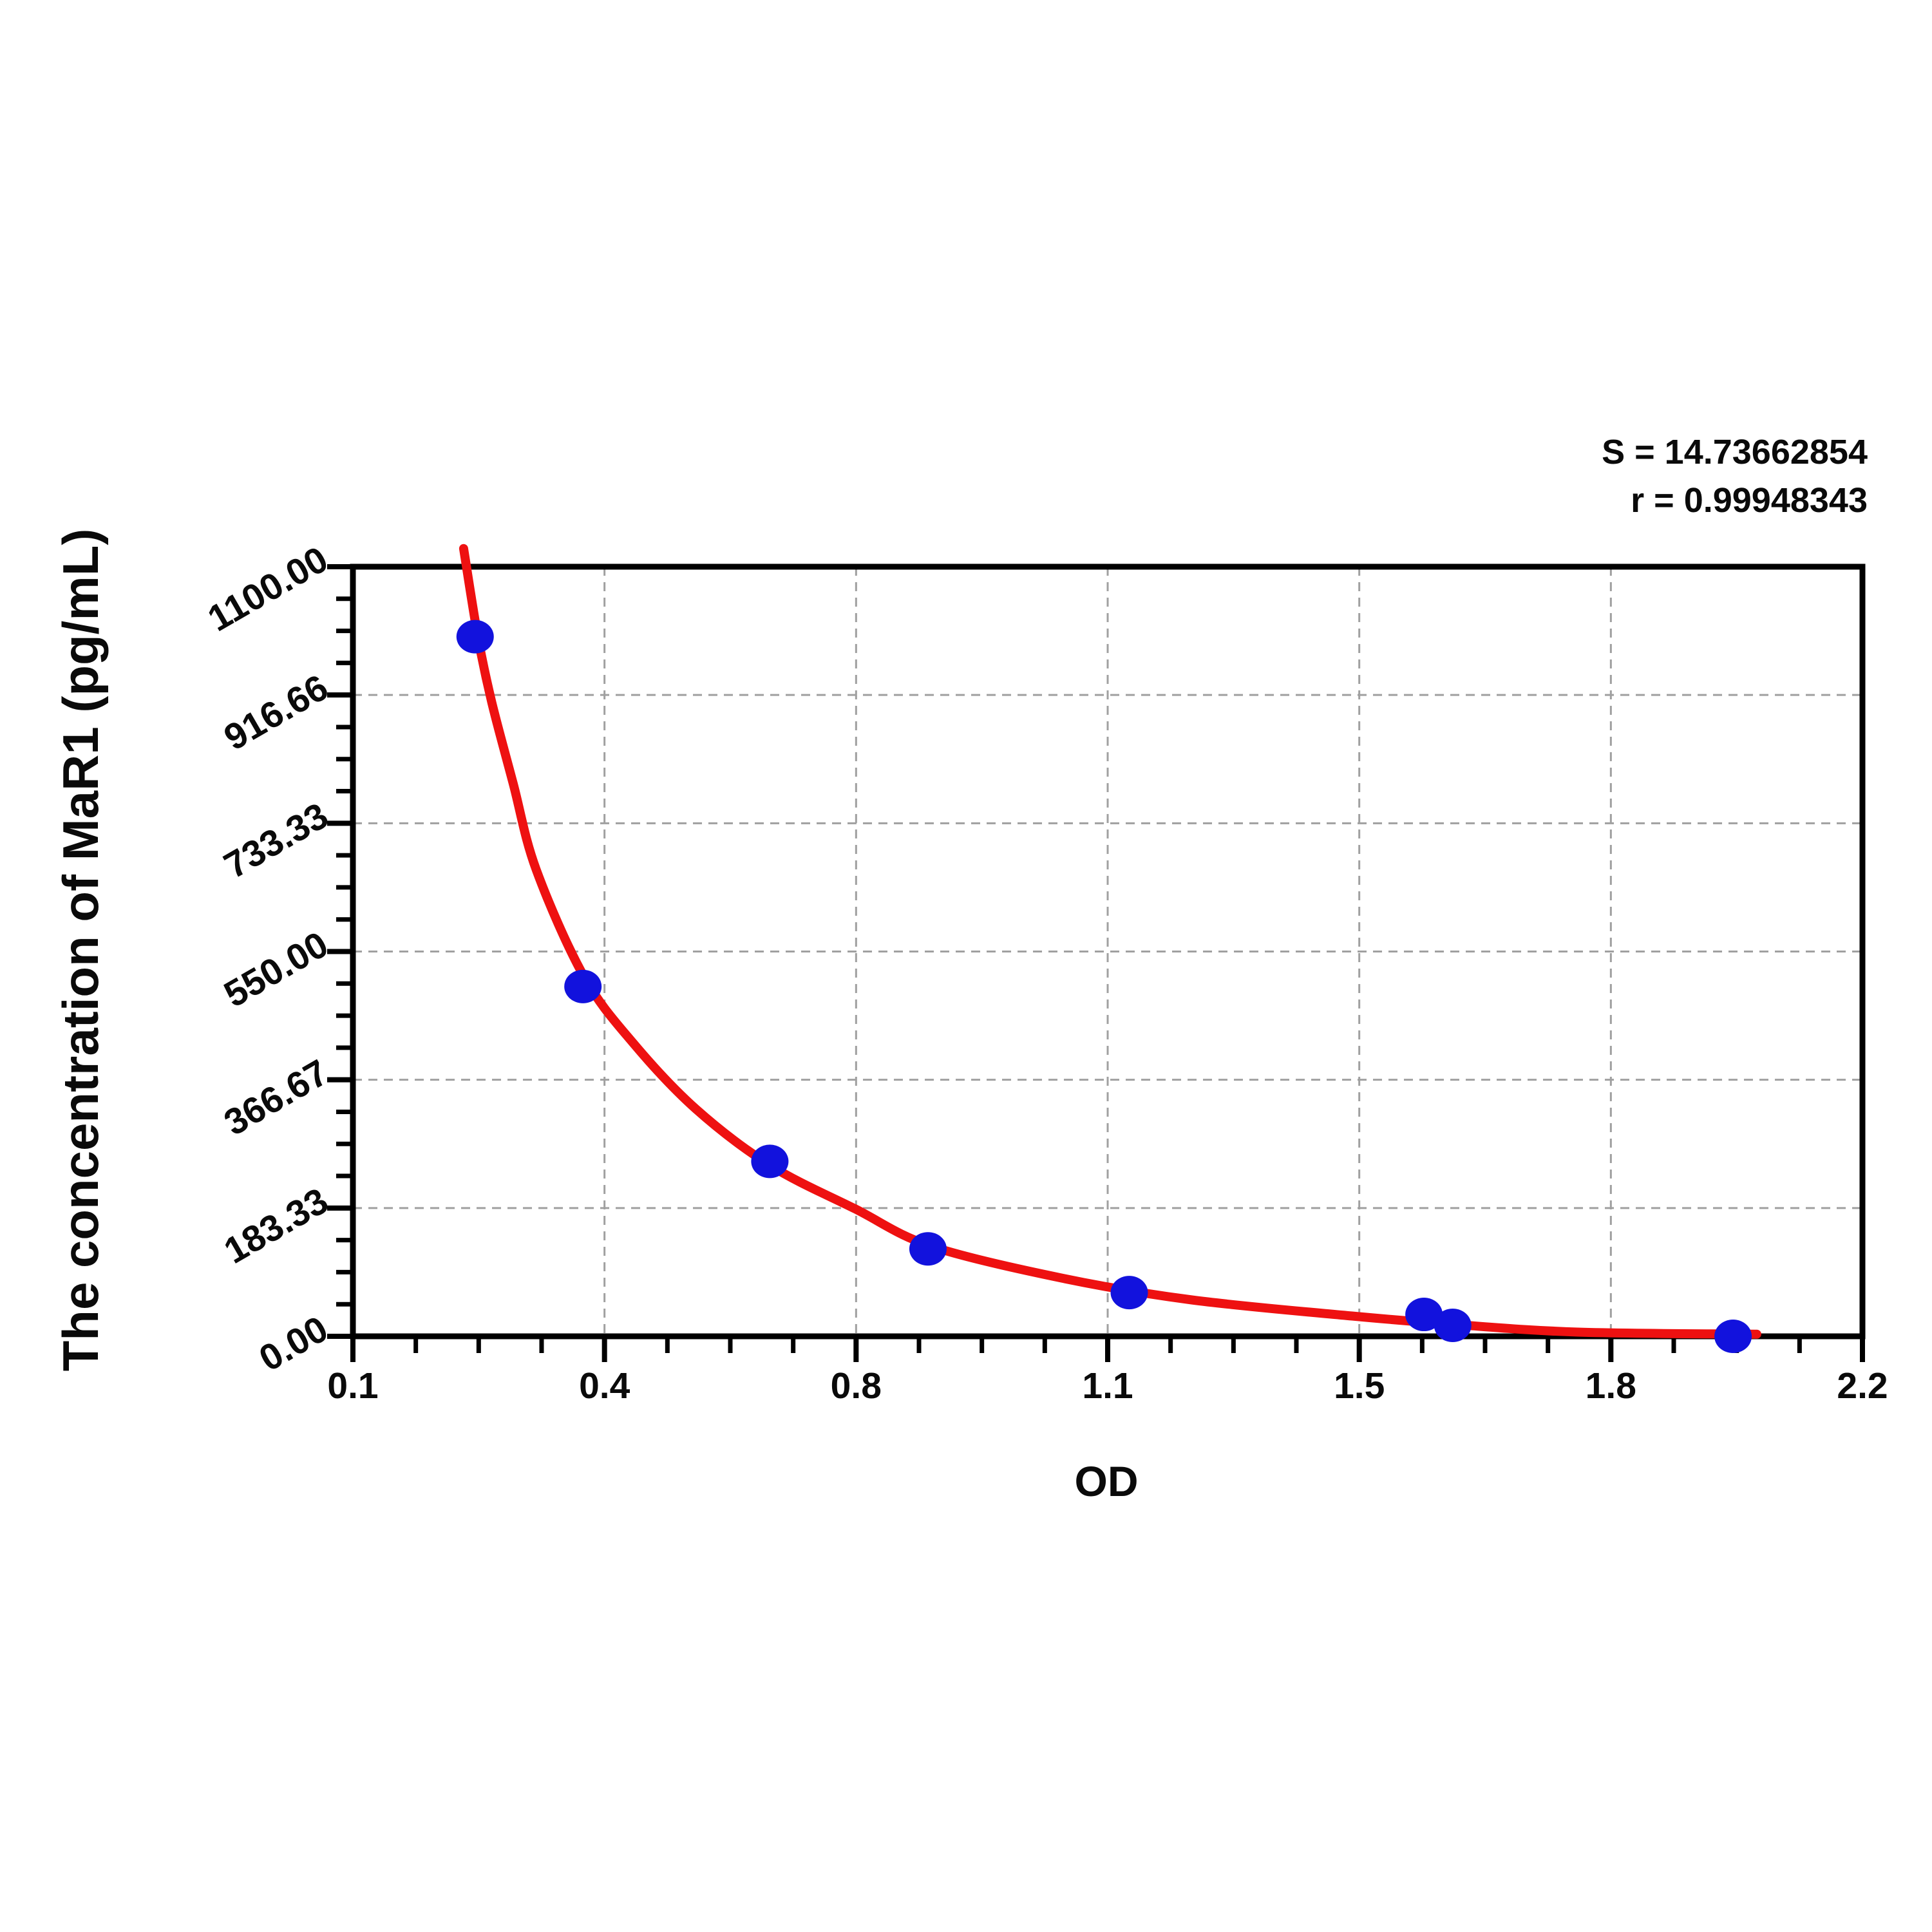  Describe the element at coordinates (353, 1385) in the screenshot. I see `x-tick-label: 0.1` at that location.